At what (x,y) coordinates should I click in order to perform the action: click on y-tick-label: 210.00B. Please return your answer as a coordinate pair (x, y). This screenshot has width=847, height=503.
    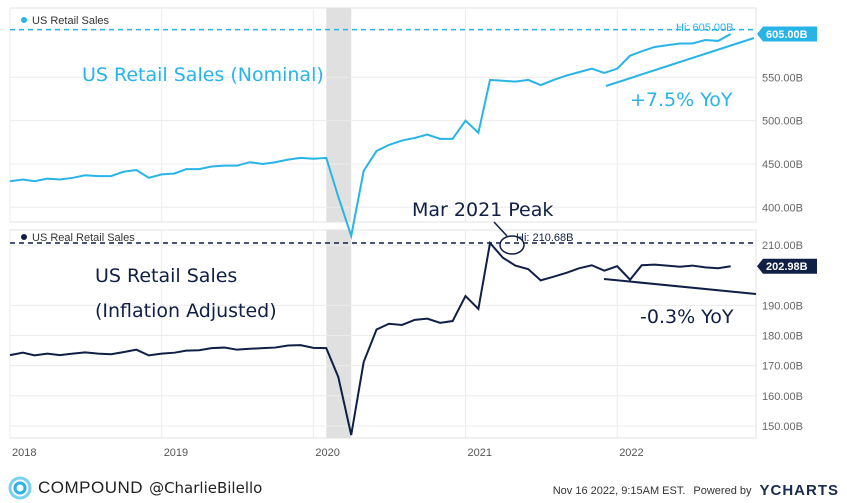
    Looking at the image, I should click on (782, 246).